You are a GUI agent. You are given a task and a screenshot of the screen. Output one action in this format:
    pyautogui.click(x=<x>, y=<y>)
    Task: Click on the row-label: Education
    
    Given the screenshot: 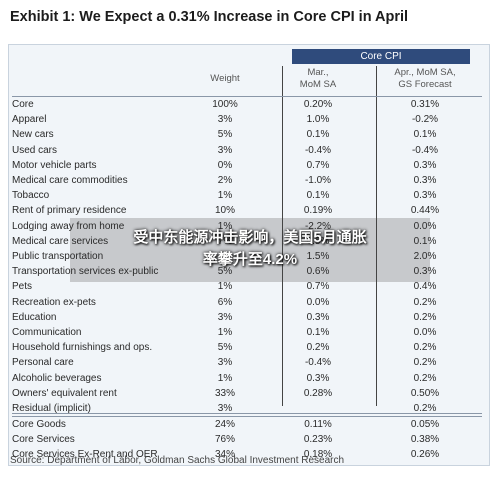 What is the action you would take?
    pyautogui.click(x=34, y=317)
    